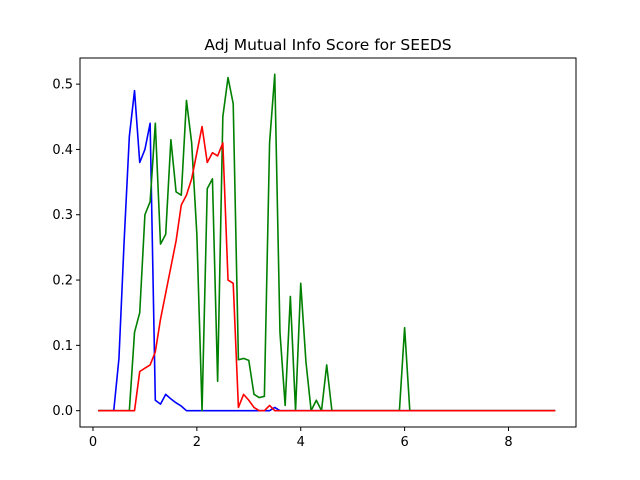  What do you see at coordinates (404, 442) in the screenshot?
I see `x-tick-label-3: 6` at bounding box center [404, 442].